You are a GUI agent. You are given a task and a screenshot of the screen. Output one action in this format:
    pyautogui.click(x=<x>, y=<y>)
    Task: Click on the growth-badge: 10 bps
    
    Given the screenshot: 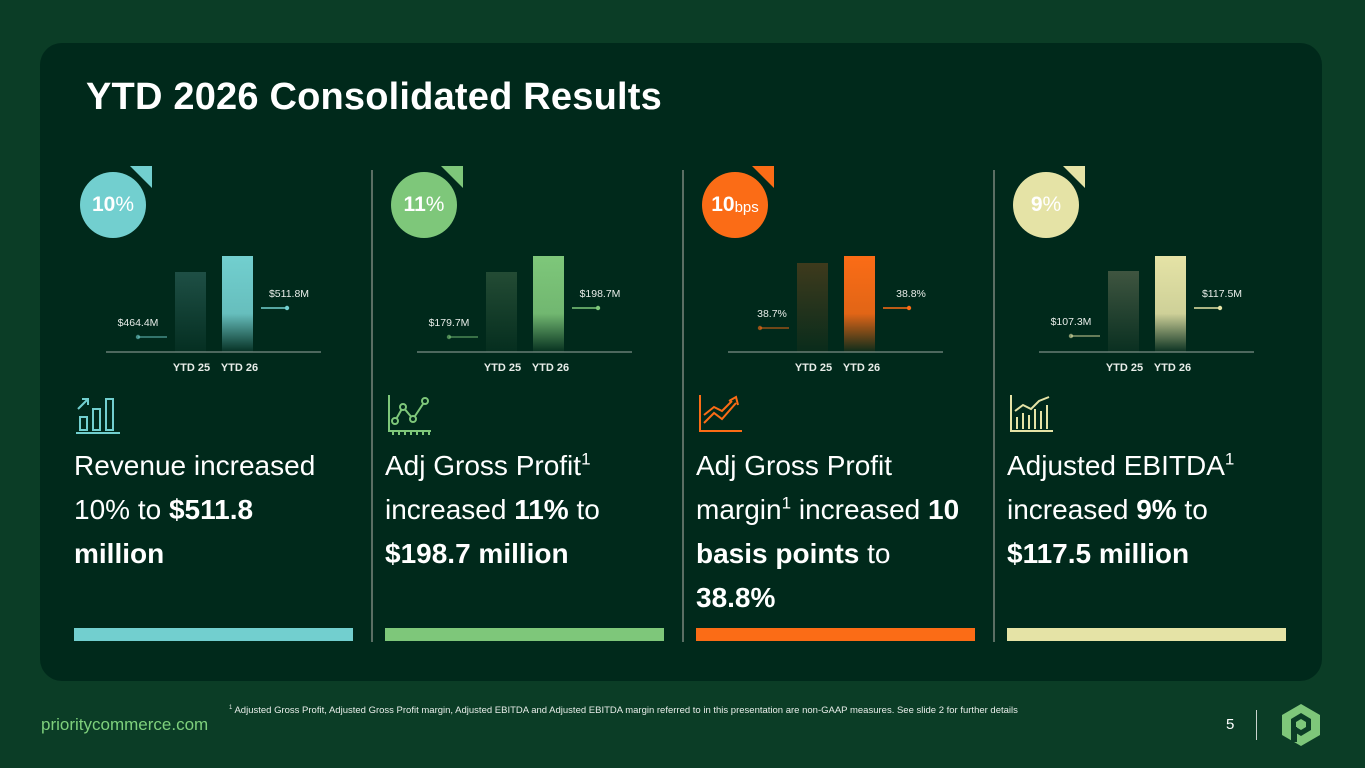 What is the action you would take?
    pyautogui.click(x=738, y=202)
    